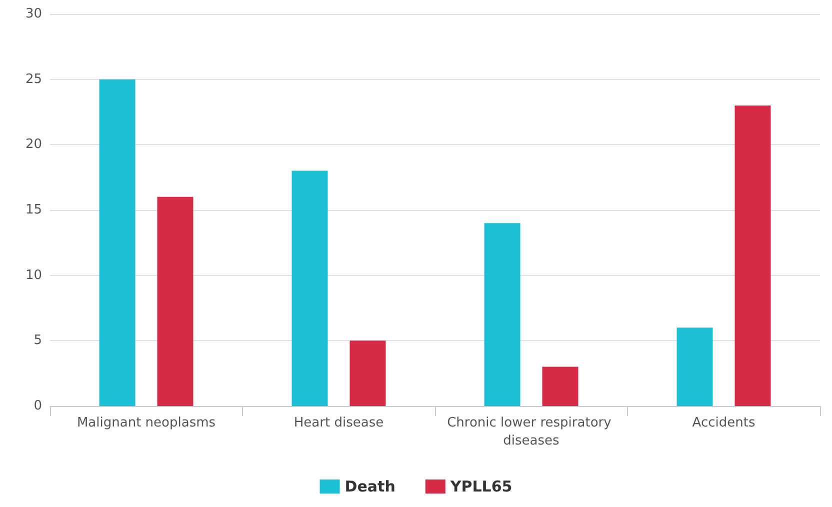 This screenshot has width=832, height=507. What do you see at coordinates (480, 487) in the screenshot?
I see `legend-label: YPLL65` at bounding box center [480, 487].